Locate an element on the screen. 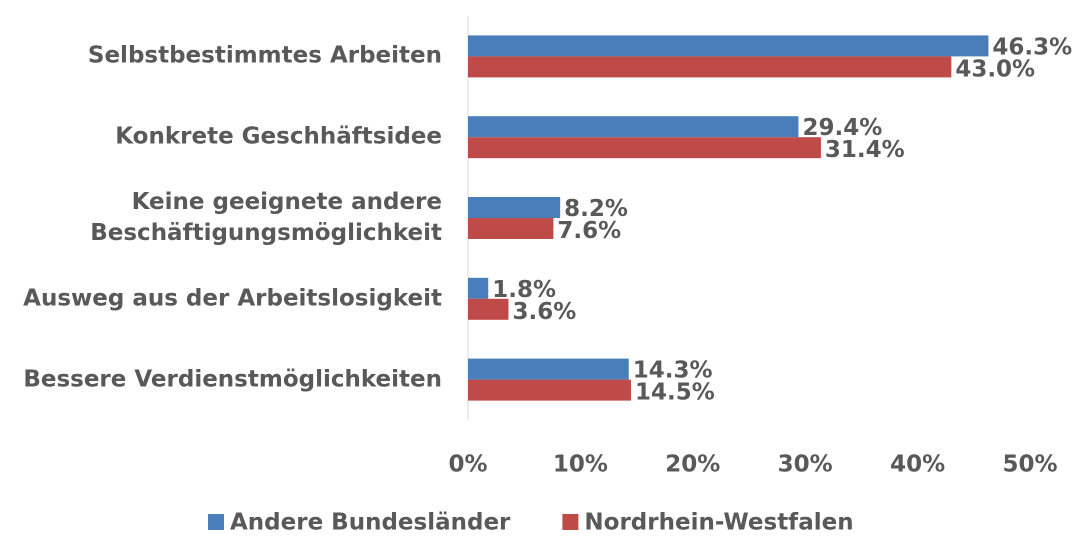  data-label: 29.4% is located at coordinates (842, 128).